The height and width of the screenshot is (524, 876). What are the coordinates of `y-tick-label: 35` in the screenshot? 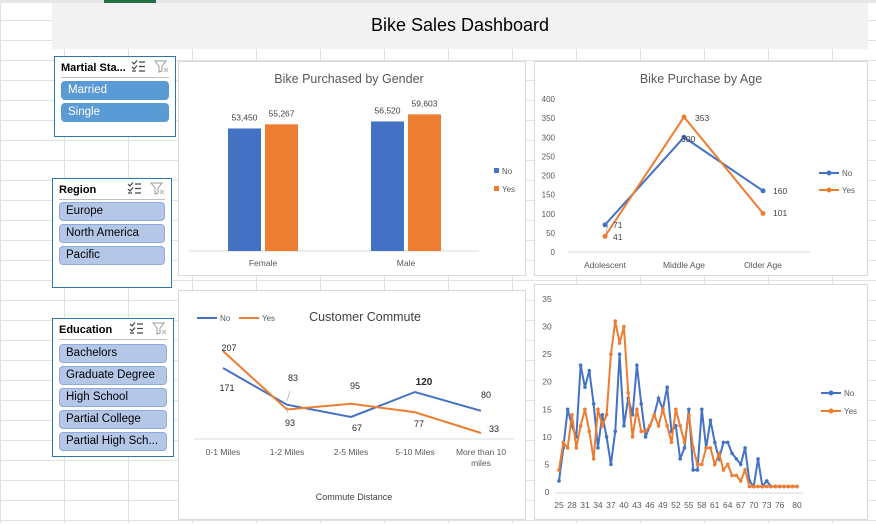 It's located at (547, 299).